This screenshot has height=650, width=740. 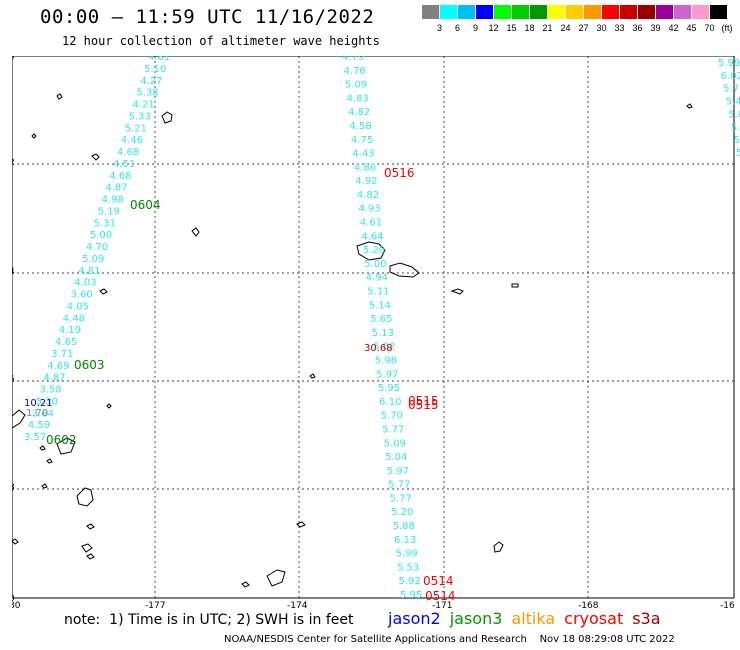 What do you see at coordinates (151, 81) in the screenshot?
I see `wave-height-value: 4.27` at bounding box center [151, 81].